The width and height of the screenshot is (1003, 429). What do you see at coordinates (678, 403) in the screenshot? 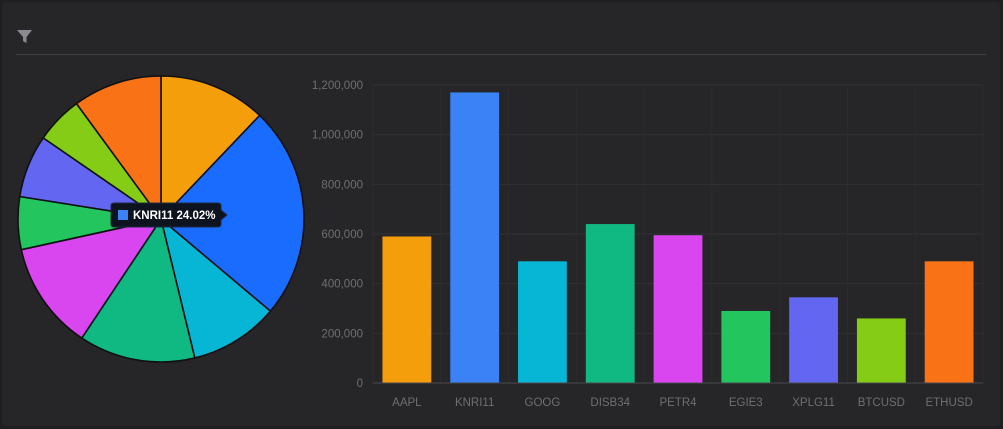
I see `x-tick-label: PETR4` at bounding box center [678, 403].